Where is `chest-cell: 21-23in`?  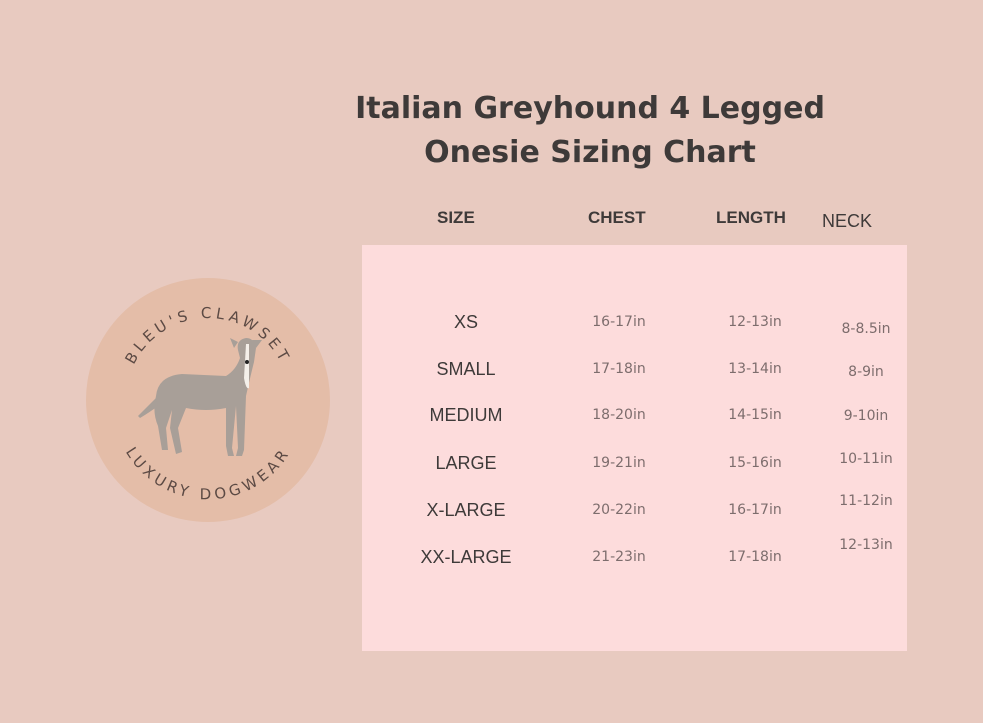 chest-cell: 21-23in is located at coordinates (619, 557).